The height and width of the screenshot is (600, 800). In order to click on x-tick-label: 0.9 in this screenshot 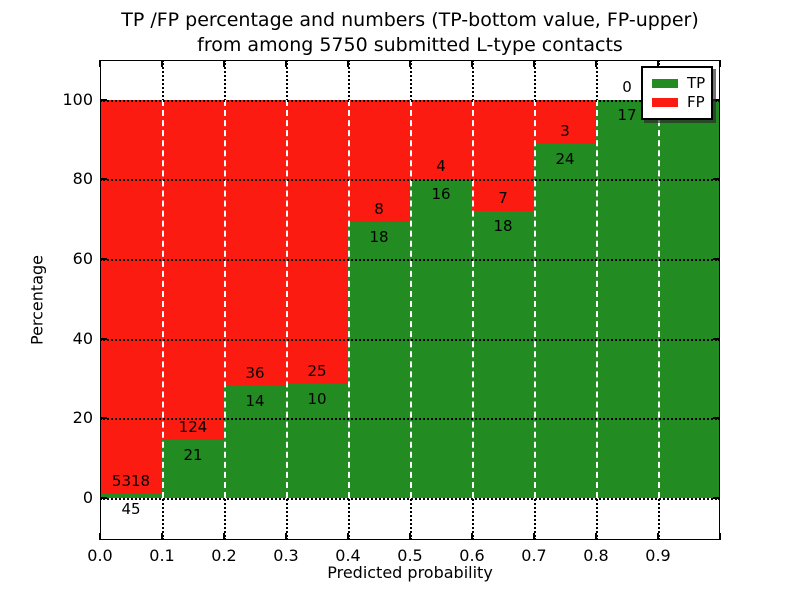, I will do `click(658, 555)`.